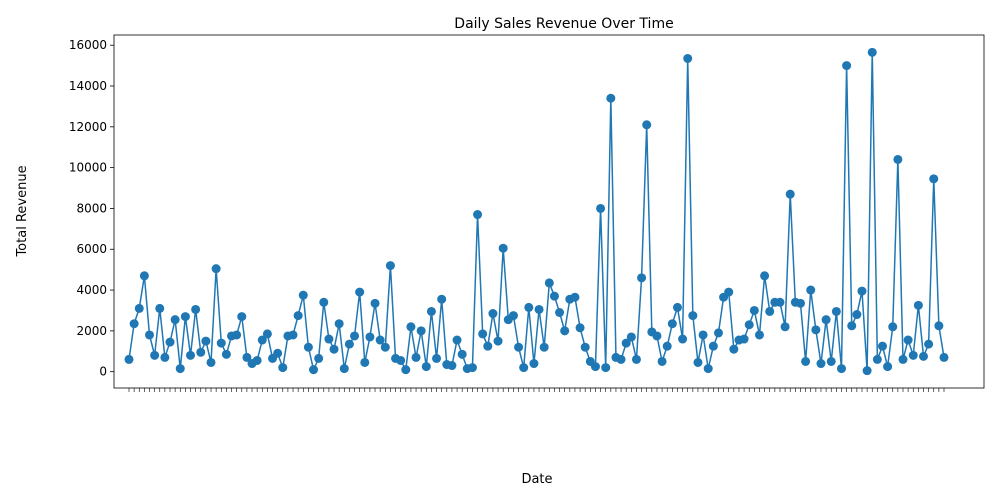 The height and width of the screenshot is (504, 1000). What do you see at coordinates (91, 208) in the screenshot?
I see `y-axis: 0 2000 4000 6000 8000 10000 12000 14000 16000` at bounding box center [91, 208].